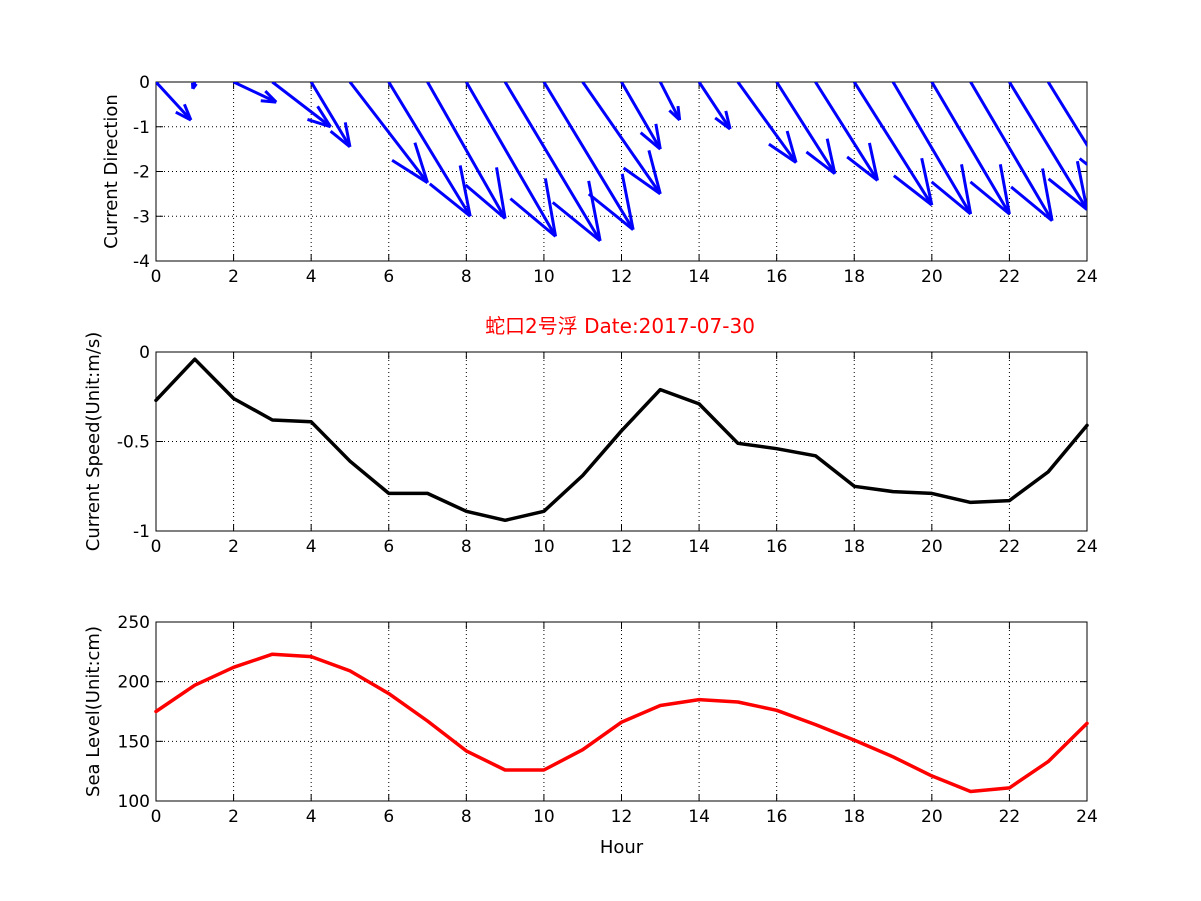  What do you see at coordinates (111, 171) in the screenshot?
I see `dir-ylabel: Current Direction` at bounding box center [111, 171].